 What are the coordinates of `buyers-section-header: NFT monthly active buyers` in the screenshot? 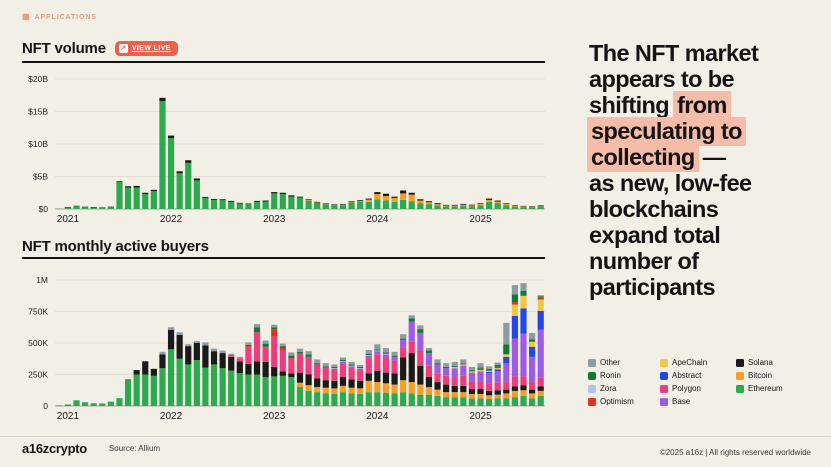 It's located at (115, 246).